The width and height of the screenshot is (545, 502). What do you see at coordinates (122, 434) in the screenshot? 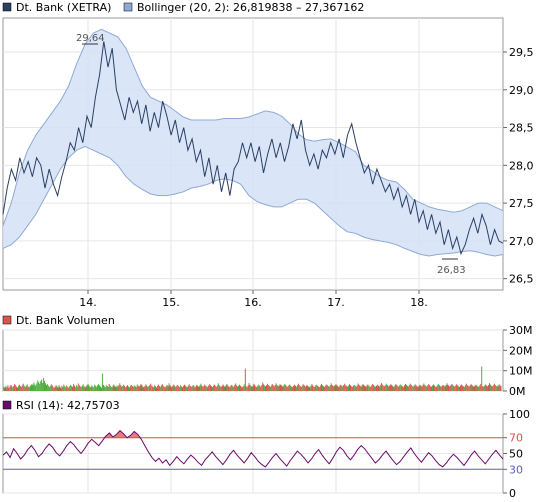
I see `rsi-overbought-fill` at bounding box center [122, 434].